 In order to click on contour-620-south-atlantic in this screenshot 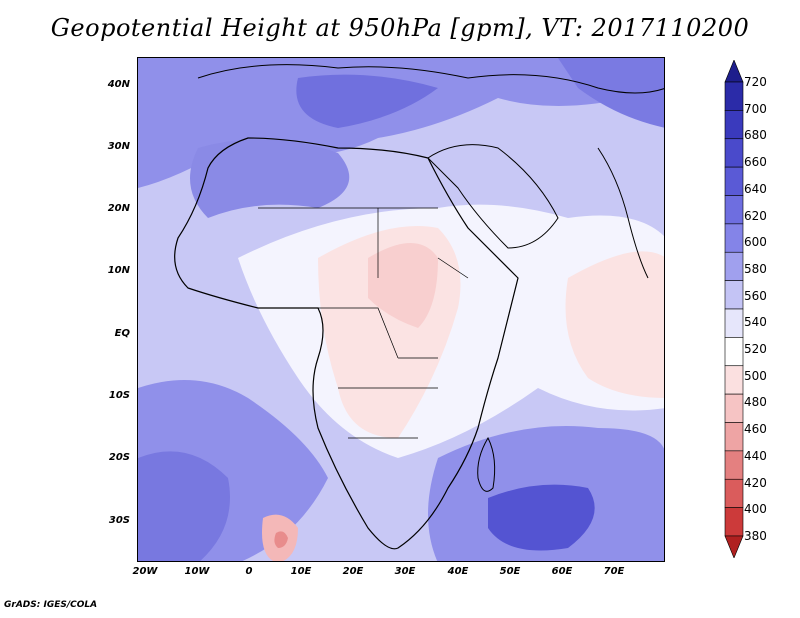, I will do `click(184, 506)`.